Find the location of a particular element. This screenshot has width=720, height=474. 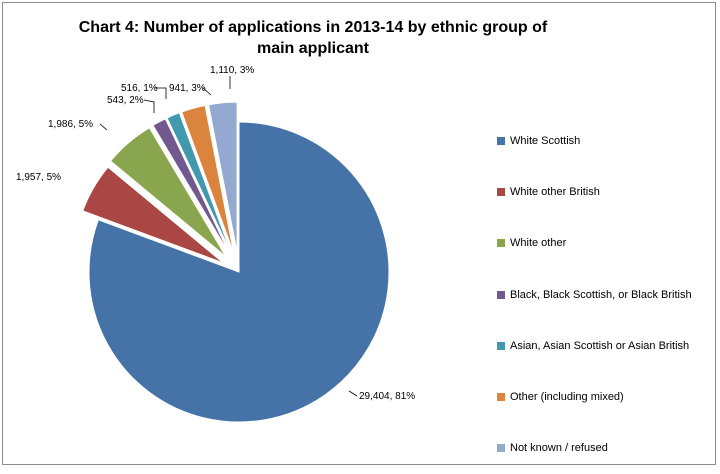

leader-line-other-including-mixed is located at coordinates (207, 91).